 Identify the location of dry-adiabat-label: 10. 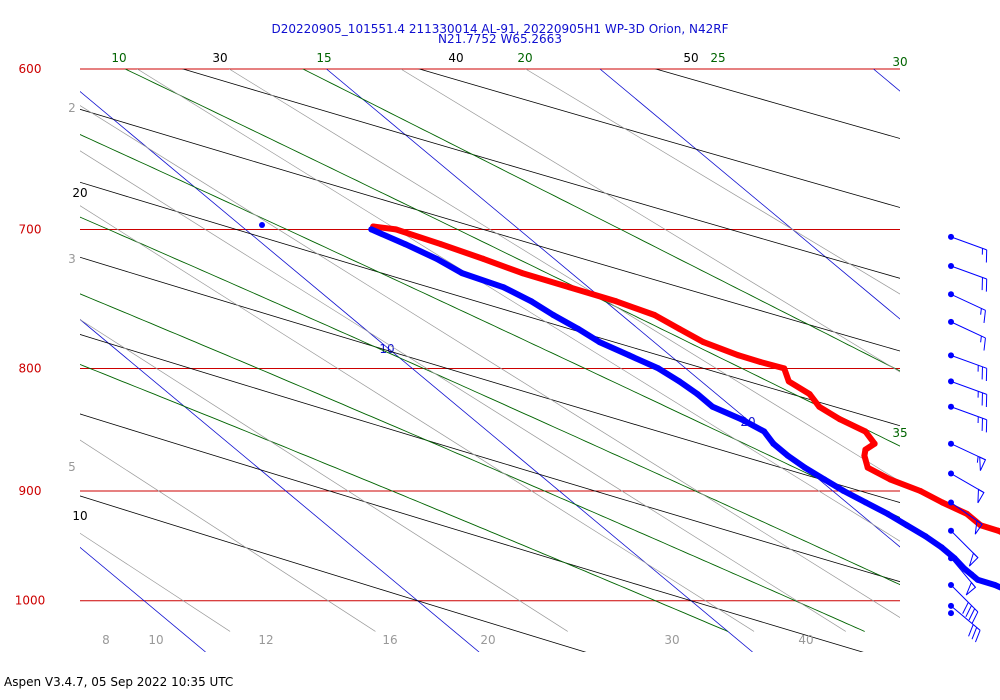
(79, 516).